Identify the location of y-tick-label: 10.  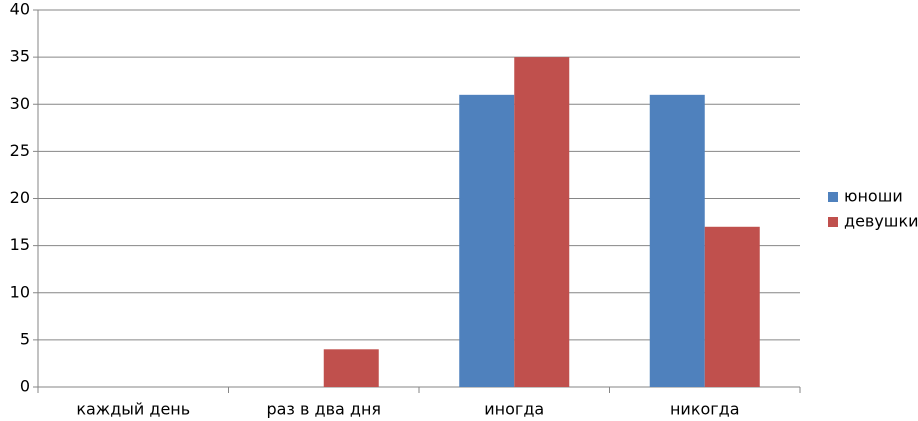
(20, 291).